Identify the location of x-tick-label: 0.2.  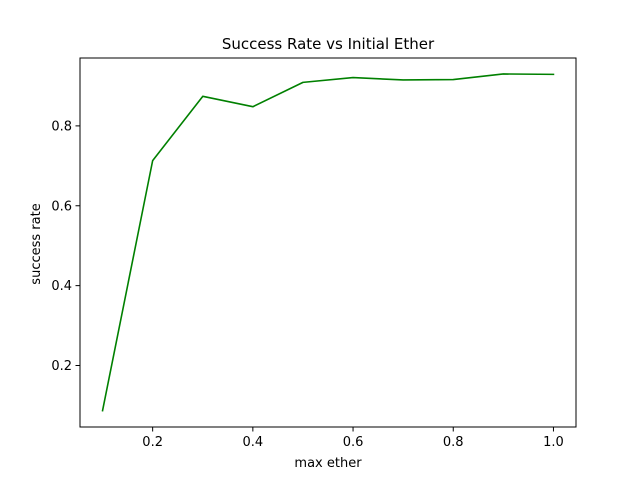
(152, 442).